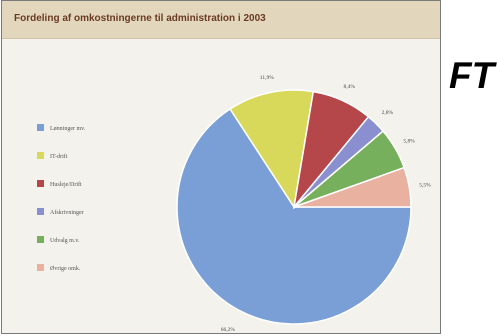 This screenshot has width=497, height=336. I want to click on legend-label: Lønninger mv., so click(68, 129).